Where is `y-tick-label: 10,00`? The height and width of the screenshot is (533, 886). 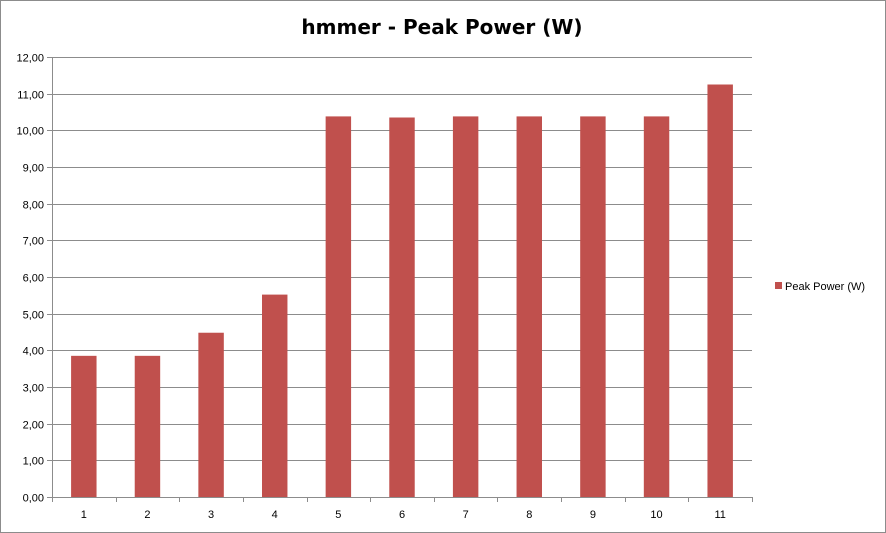 y-tick-label: 10,00 is located at coordinates (30, 132).